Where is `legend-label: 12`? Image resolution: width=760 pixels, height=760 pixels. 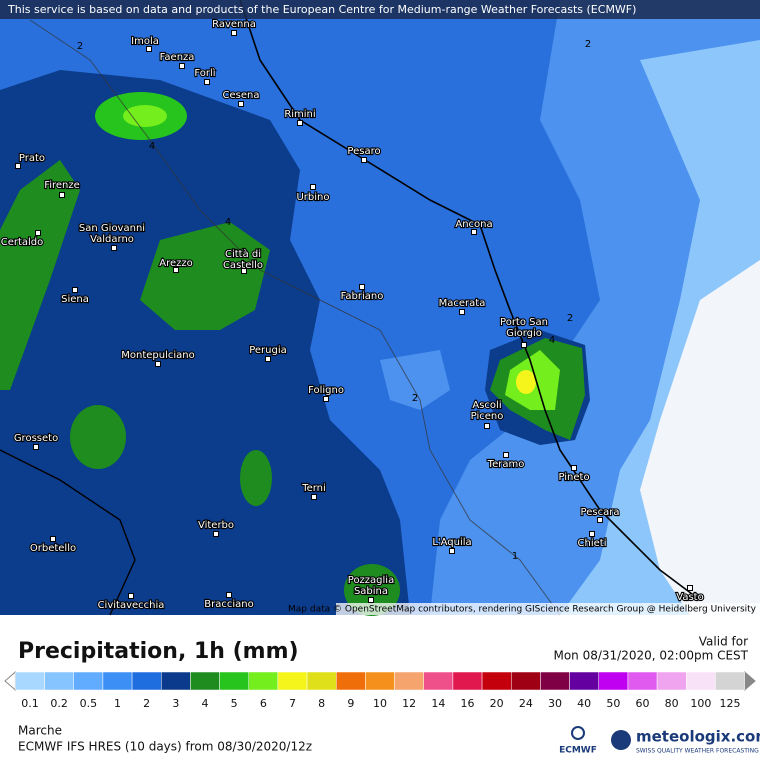 legend-label: 12 is located at coordinates (409, 703).